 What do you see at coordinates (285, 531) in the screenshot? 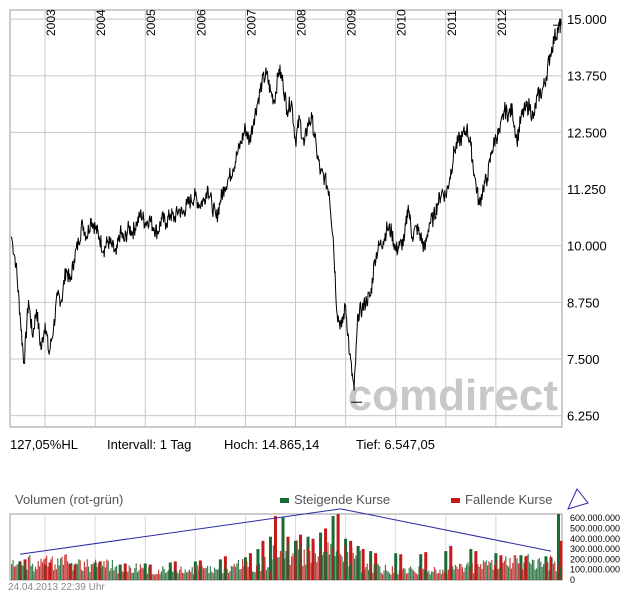
I see `volume-trend-lines` at bounding box center [285, 531].